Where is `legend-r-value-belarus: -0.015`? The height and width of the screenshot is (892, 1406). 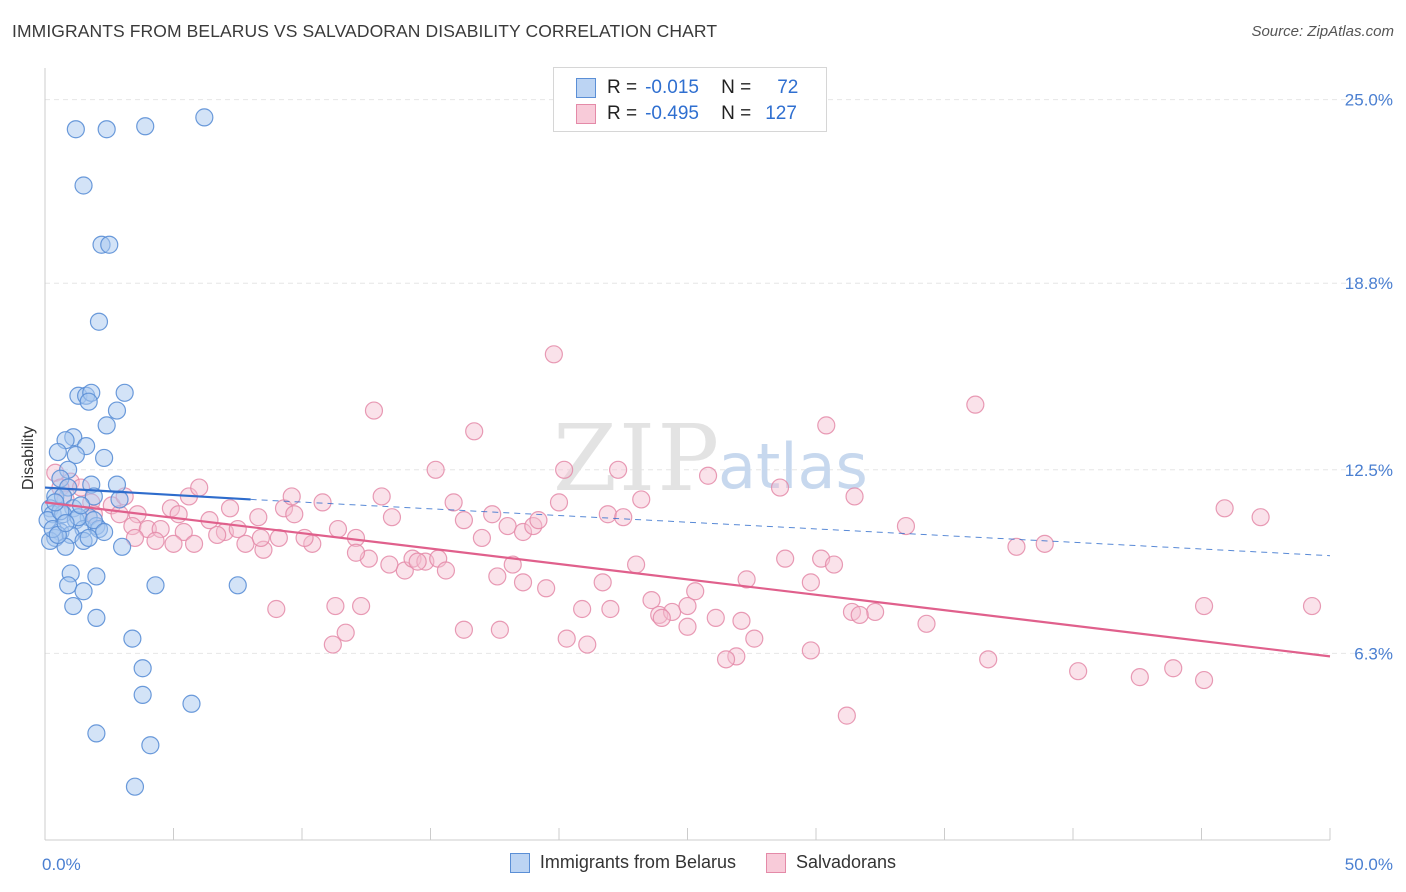 legend-r-value-belarus: -0.015 is located at coordinates (672, 87).